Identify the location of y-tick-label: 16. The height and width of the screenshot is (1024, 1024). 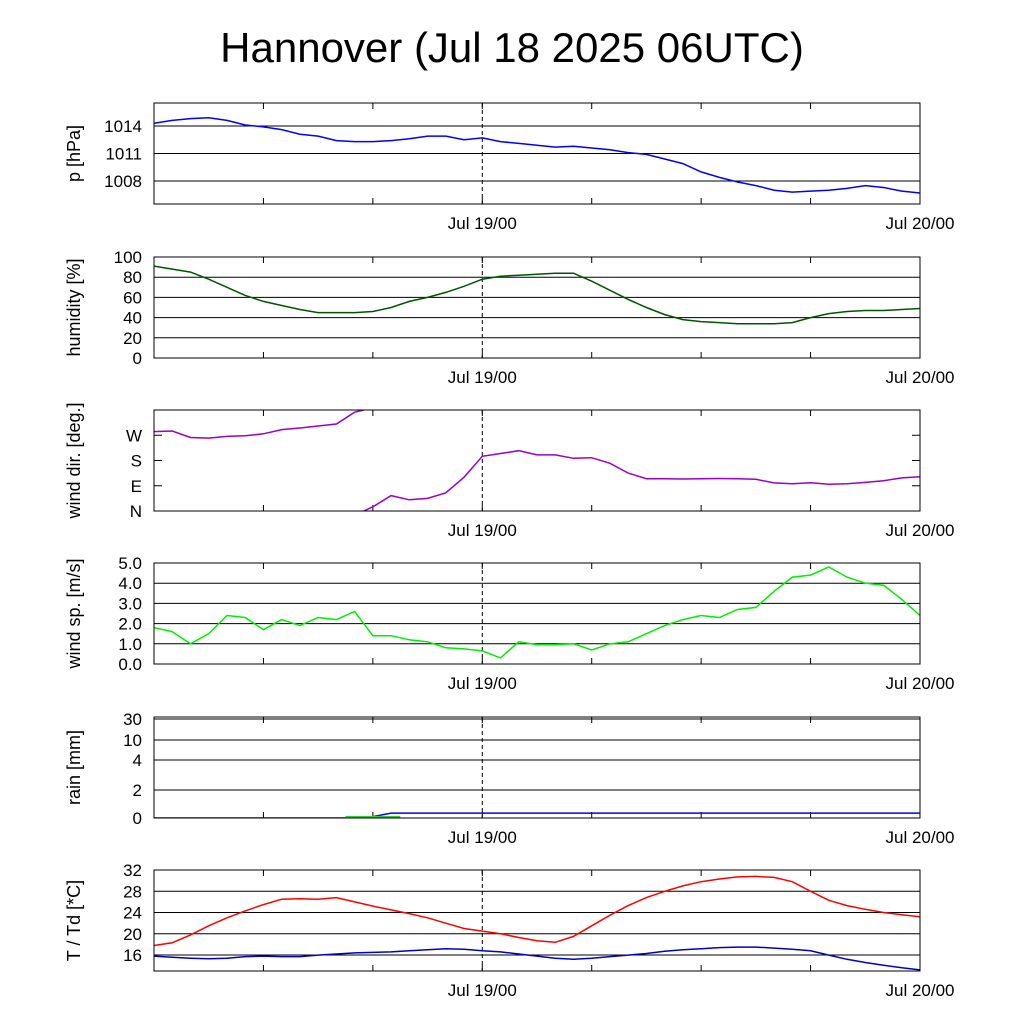
(132, 955).